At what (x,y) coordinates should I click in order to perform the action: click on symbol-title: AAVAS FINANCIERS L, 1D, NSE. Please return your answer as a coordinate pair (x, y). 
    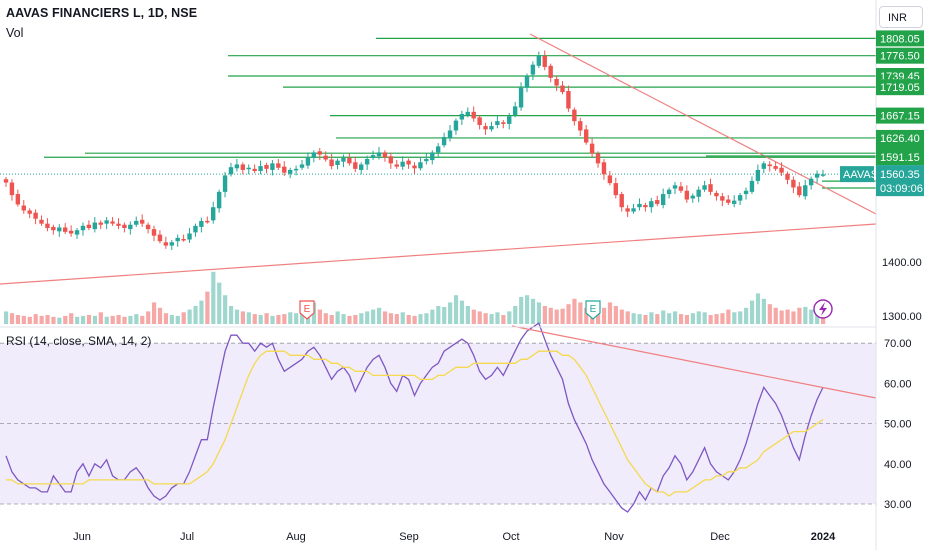
    Looking at the image, I should click on (102, 13).